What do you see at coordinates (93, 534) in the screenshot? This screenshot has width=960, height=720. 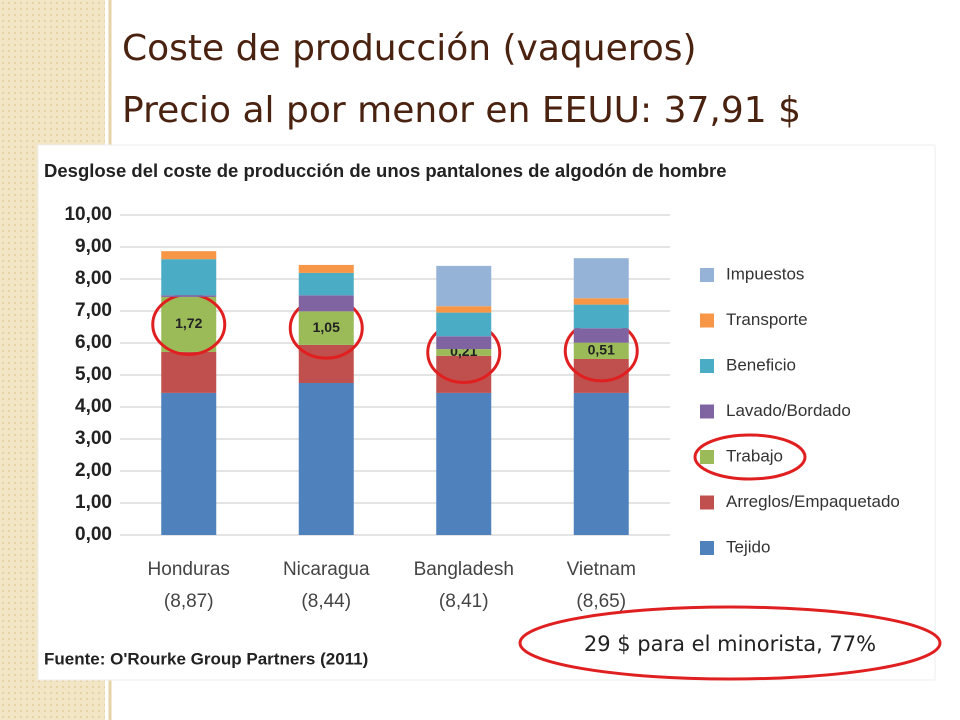 I see `y-tick-label: 0,00` at bounding box center [93, 534].